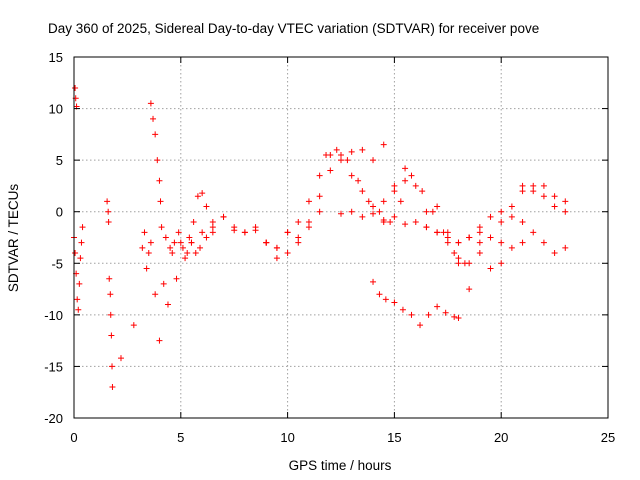  I want to click on series-t03, so click(174, 267).